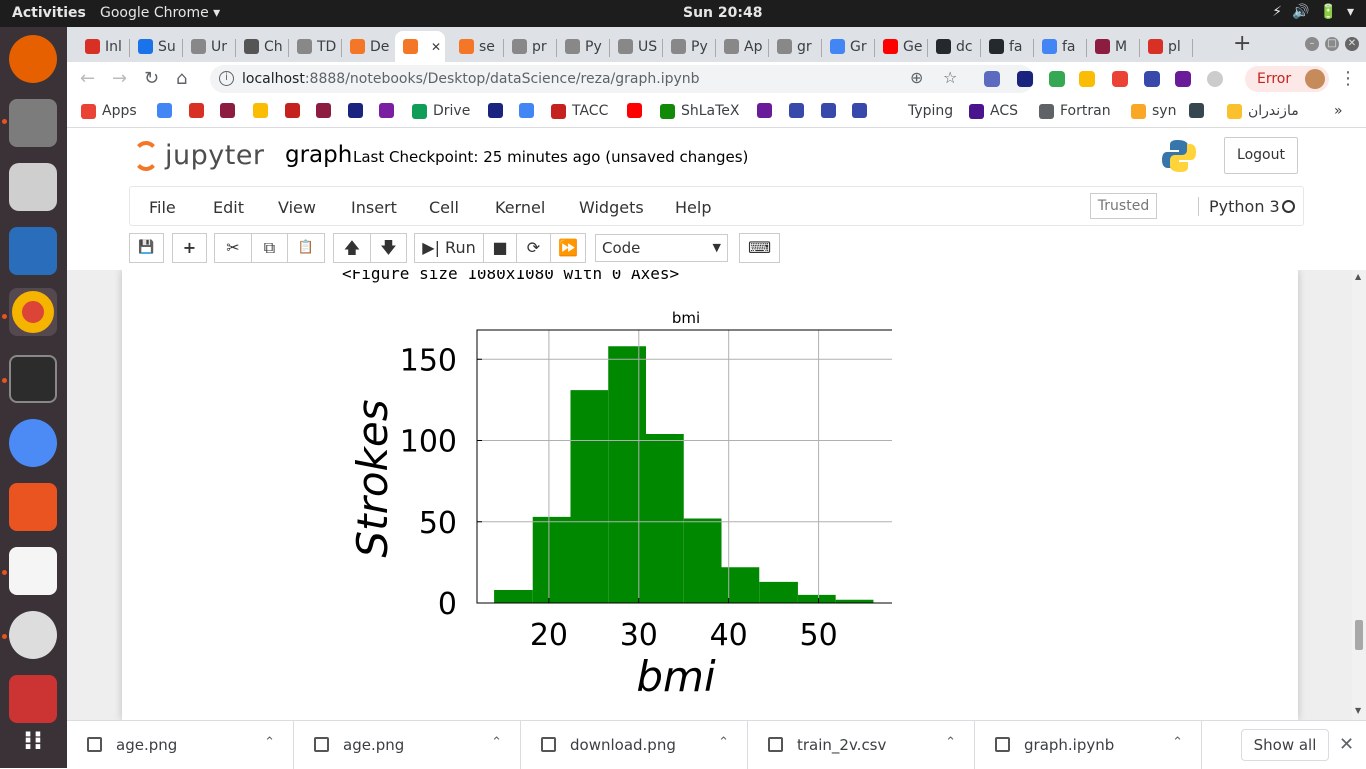 The image size is (1366, 769). I want to click on chromium-icon, so click(33, 443).